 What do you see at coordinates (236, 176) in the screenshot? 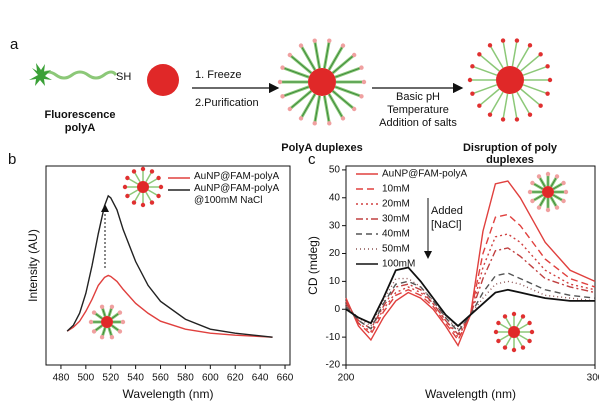
I see `legend-label-box: AuNP@FAM-polyA` at bounding box center [236, 176].